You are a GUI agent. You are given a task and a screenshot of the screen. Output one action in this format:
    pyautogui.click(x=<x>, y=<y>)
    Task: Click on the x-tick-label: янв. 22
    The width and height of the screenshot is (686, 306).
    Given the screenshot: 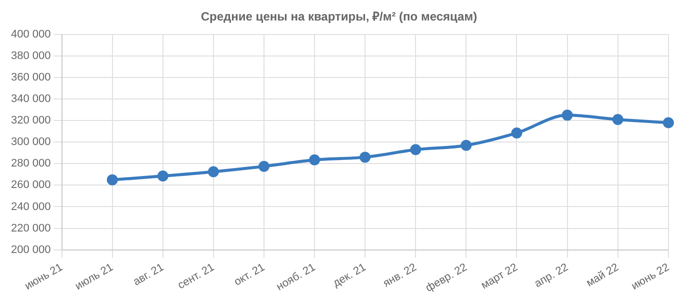 What is the action you would take?
    pyautogui.click(x=400, y=275)
    